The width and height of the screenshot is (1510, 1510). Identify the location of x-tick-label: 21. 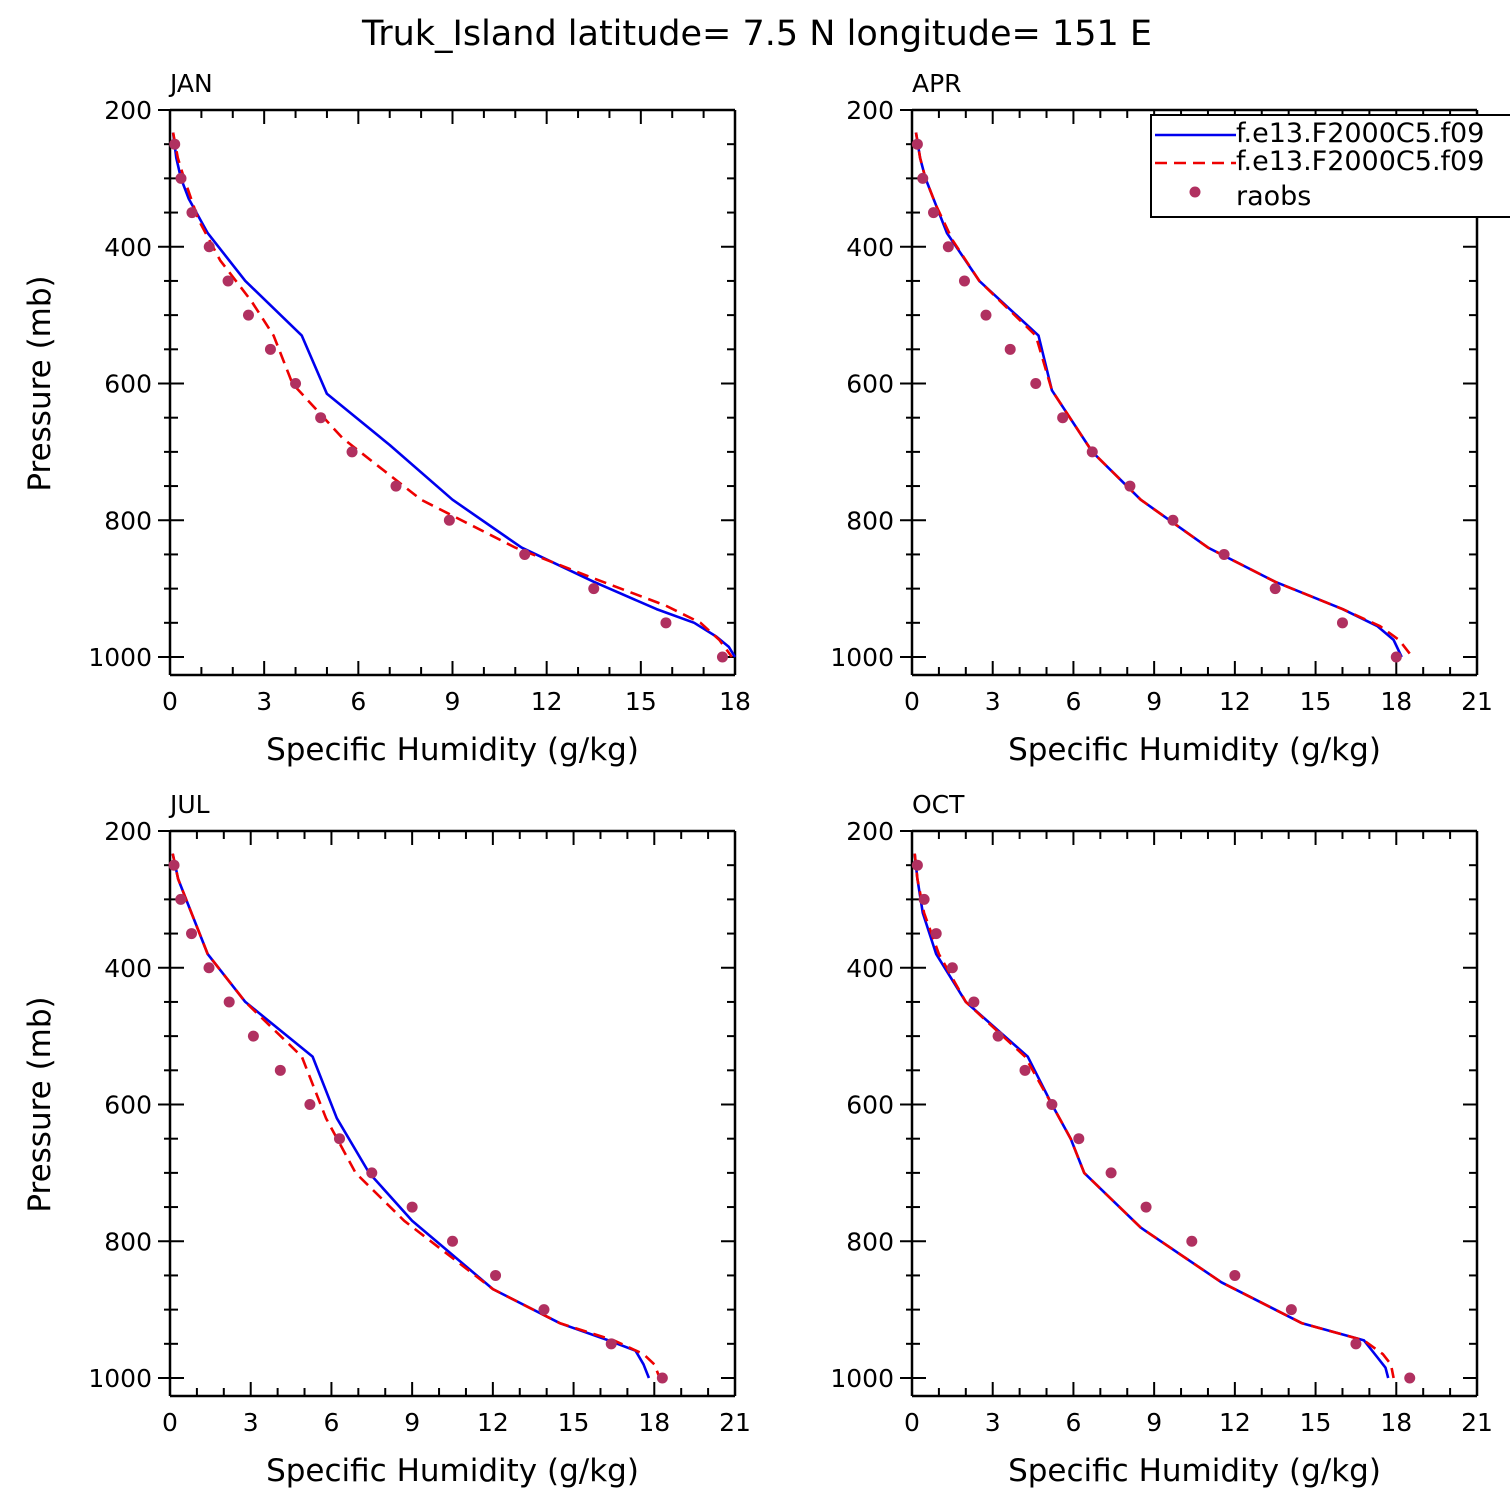
(735, 1422).